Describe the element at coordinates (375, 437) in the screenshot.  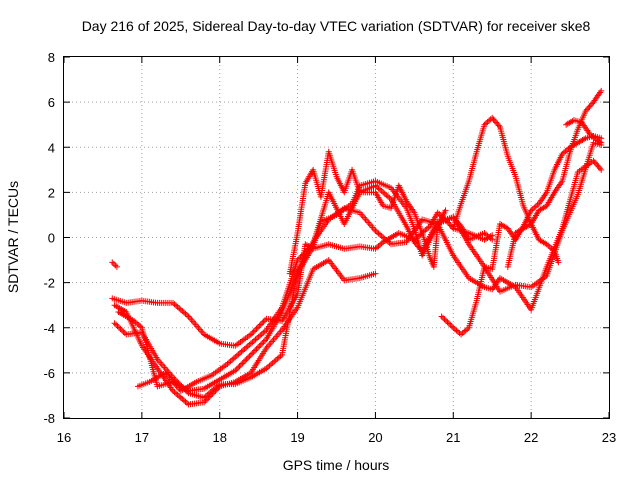
I see `x-tick-label: 20` at that location.